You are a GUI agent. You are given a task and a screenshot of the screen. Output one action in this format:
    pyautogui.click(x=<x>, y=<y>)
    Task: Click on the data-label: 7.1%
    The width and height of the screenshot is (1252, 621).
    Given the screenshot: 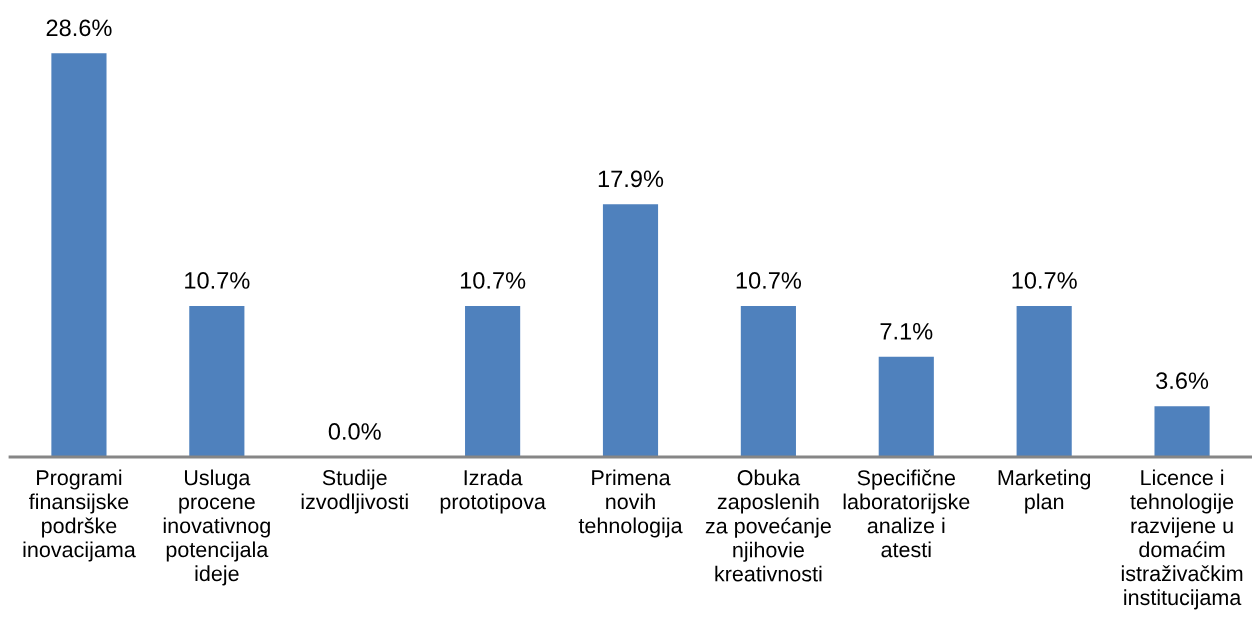 What is the action you would take?
    pyautogui.click(x=906, y=331)
    